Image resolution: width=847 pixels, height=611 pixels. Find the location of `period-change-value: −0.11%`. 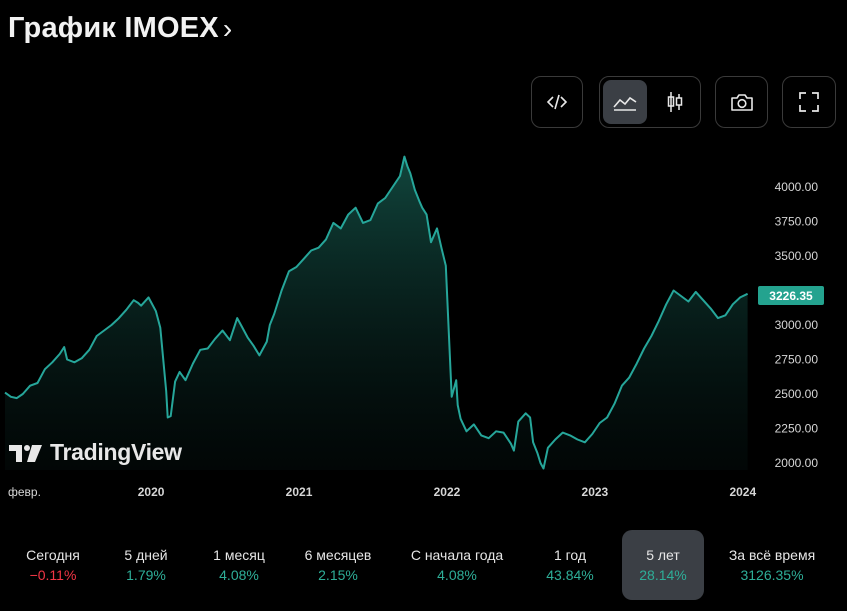

period-change-value: −0.11% is located at coordinates (53, 575).